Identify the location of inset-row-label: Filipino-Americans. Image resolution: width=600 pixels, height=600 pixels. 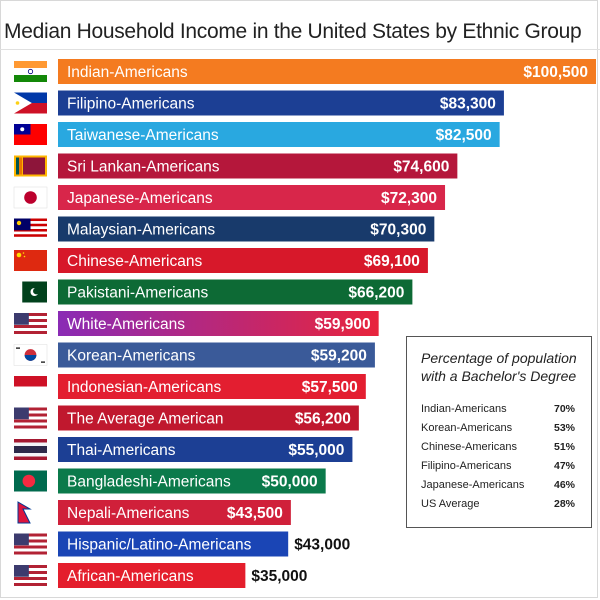
(466, 466).